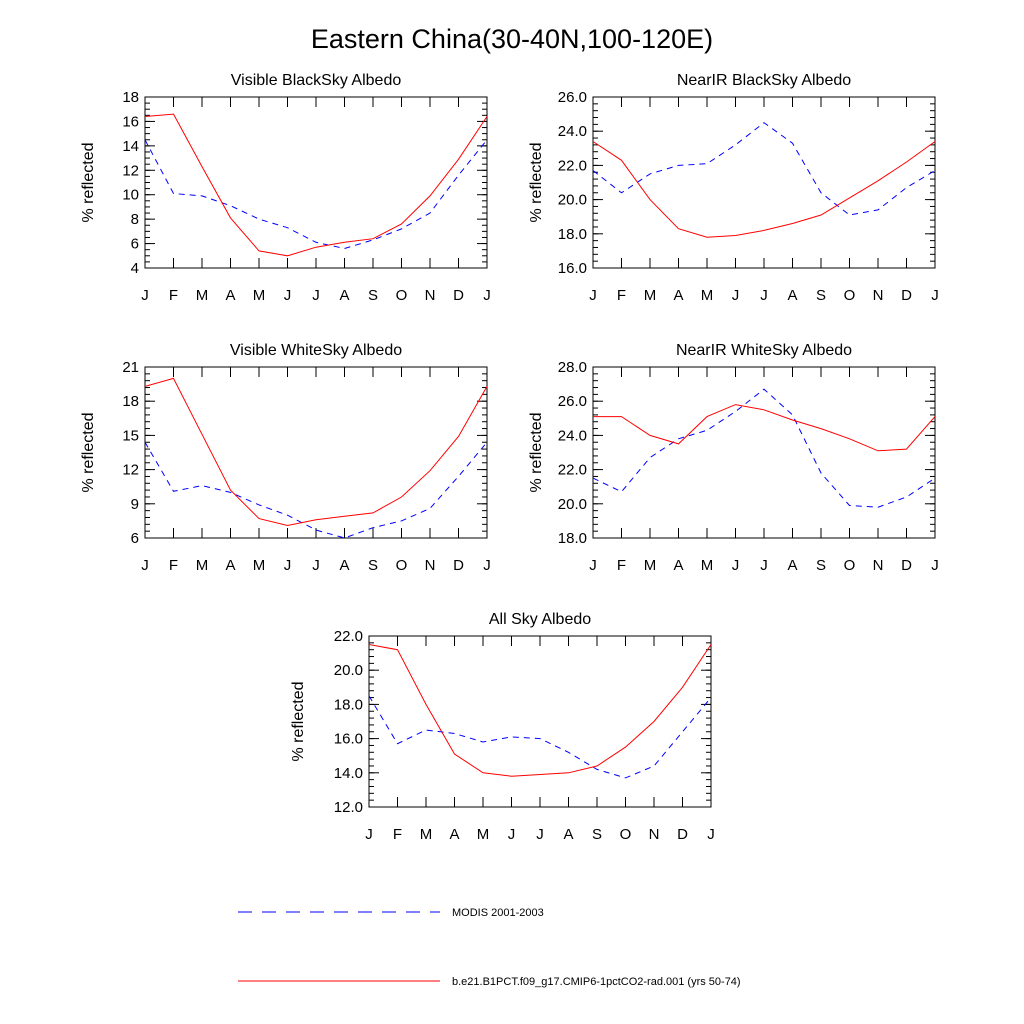  What do you see at coordinates (130, 146) in the screenshot?
I see `y-tick-label: 14` at bounding box center [130, 146].